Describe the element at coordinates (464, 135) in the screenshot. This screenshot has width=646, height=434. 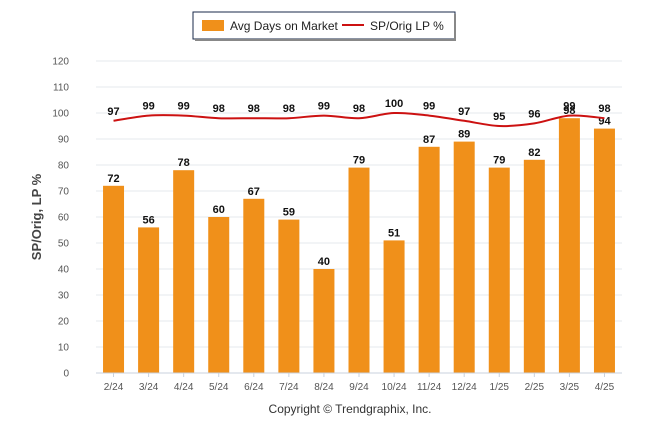
I see `bar-value-label: 89` at that location.